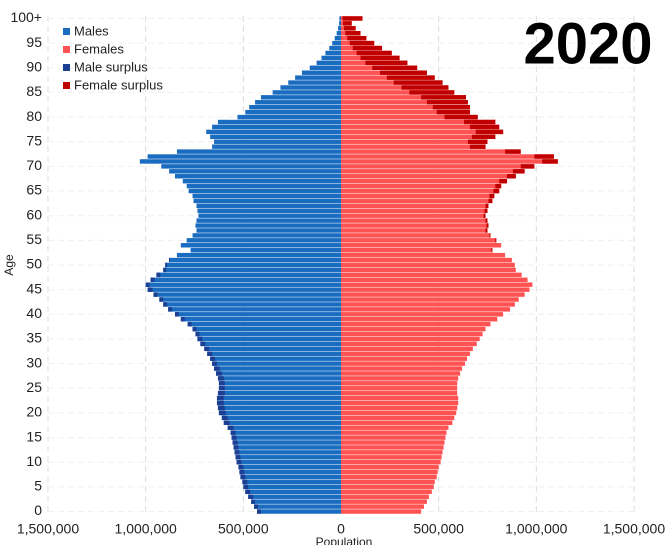 The width and height of the screenshot is (671, 550). I want to click on legend-label: Females, so click(99, 48).